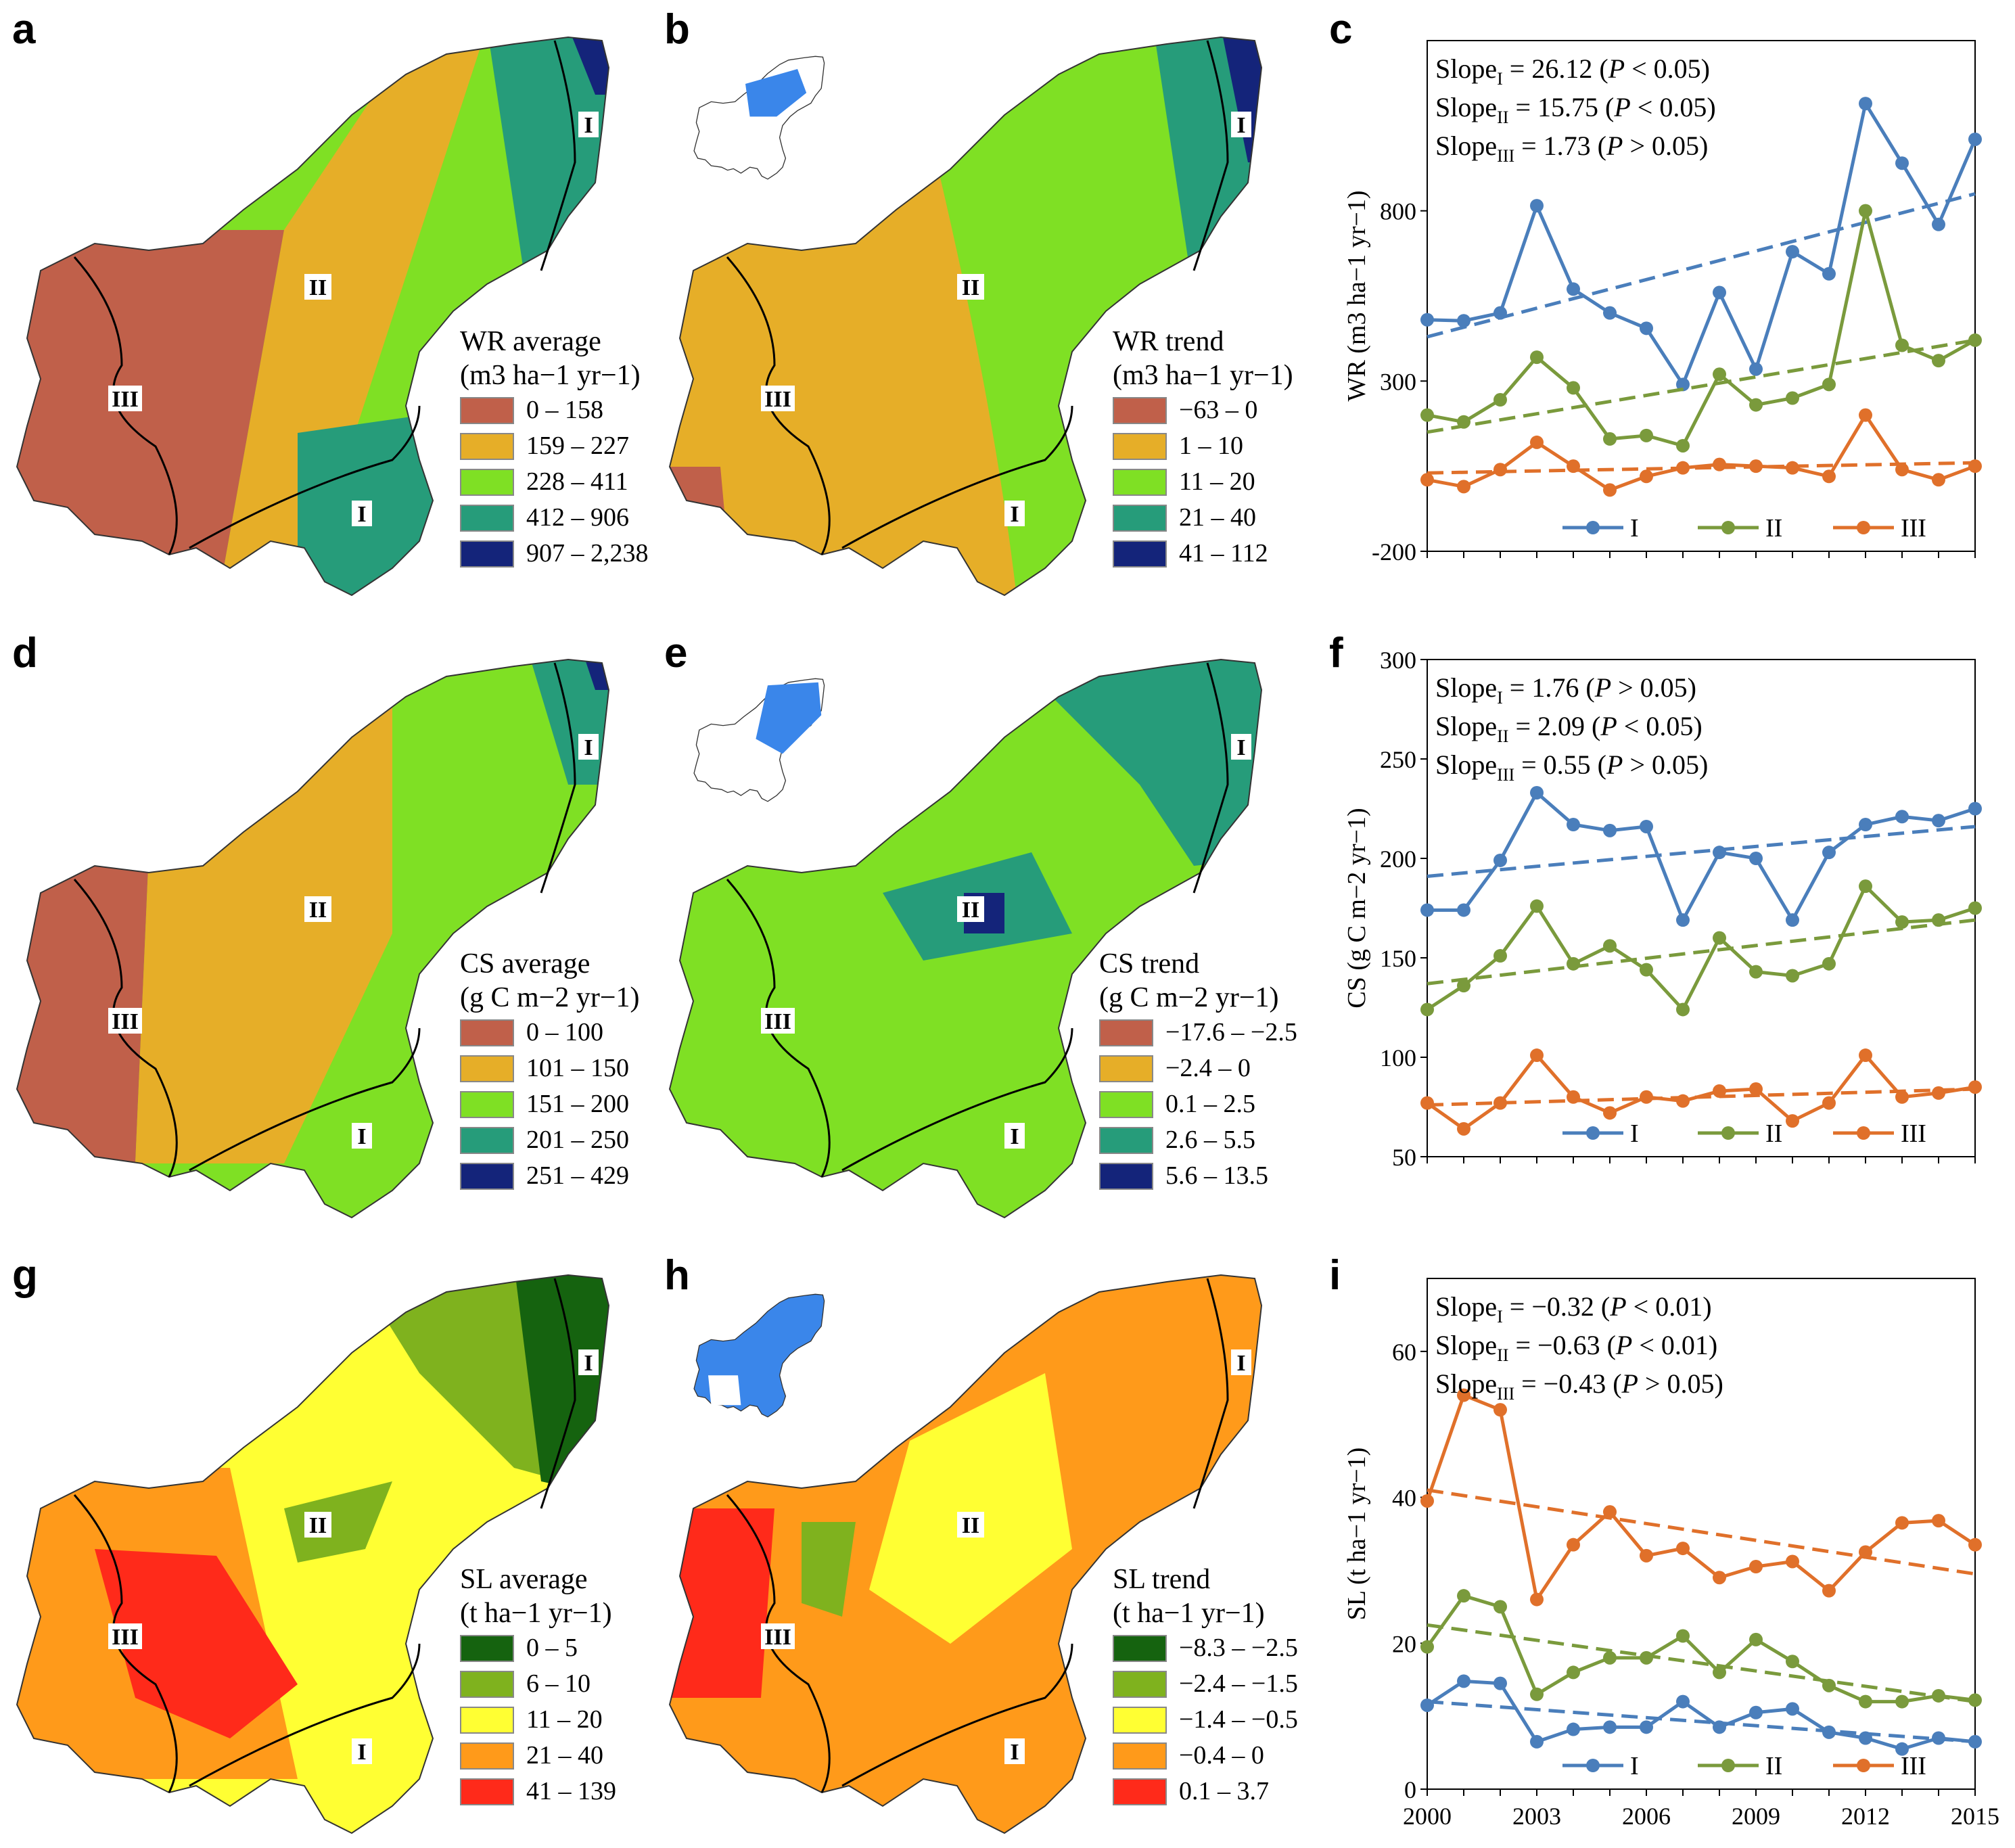  What do you see at coordinates (1975, 1816) in the screenshot?
I see `x-tick-label: 2015` at bounding box center [1975, 1816].